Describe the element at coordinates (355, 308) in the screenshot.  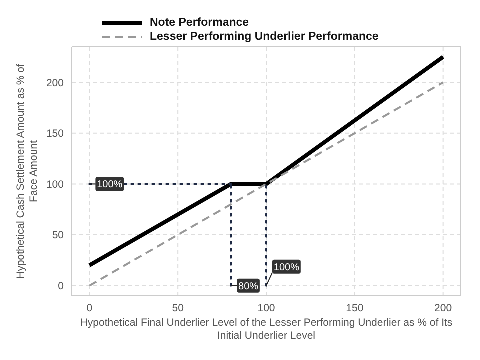
I see `x-tick-label: 150` at that location.